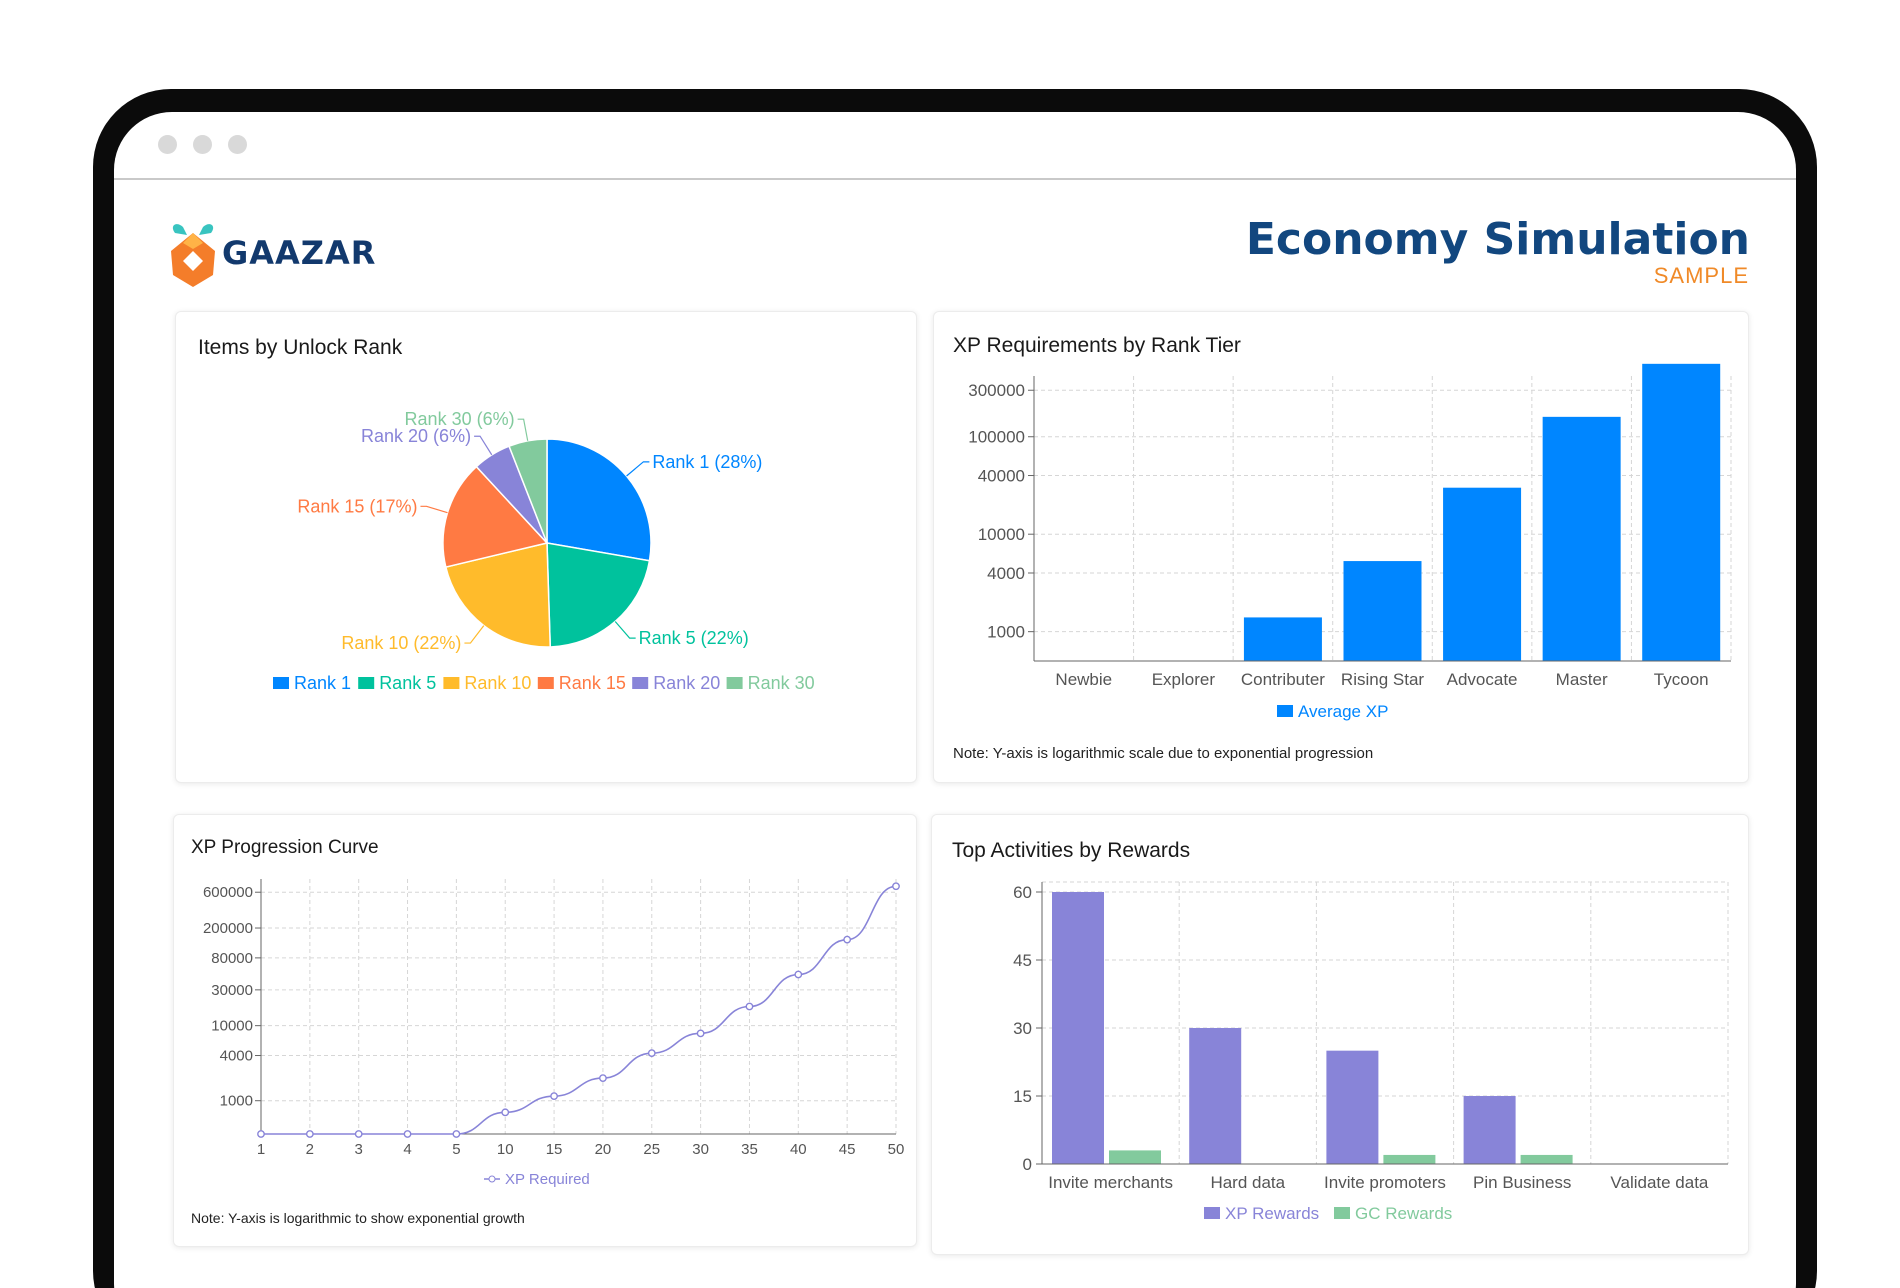 This screenshot has width=1900, height=1288. Describe the element at coordinates (781, 683) in the screenshot. I see `legend-label: Rank 30` at that location.